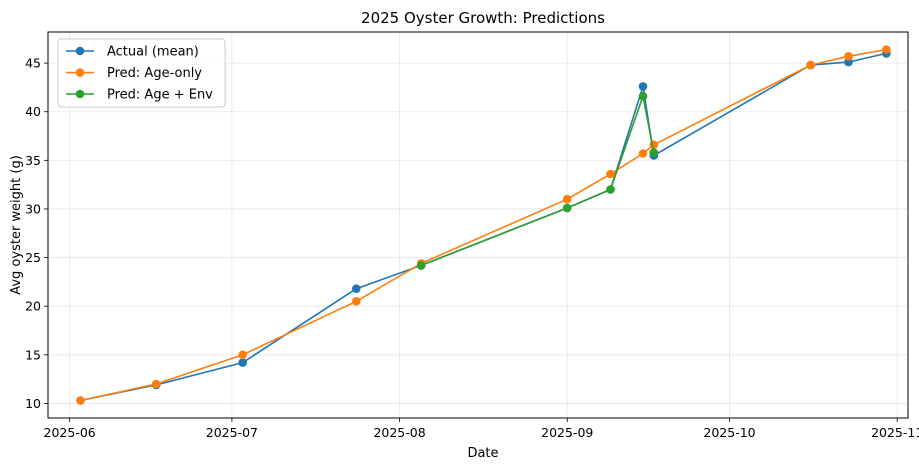  Describe the element at coordinates (483, 18) in the screenshot. I see `chart-title: 2025 Oyster Growth: Predictions` at that location.